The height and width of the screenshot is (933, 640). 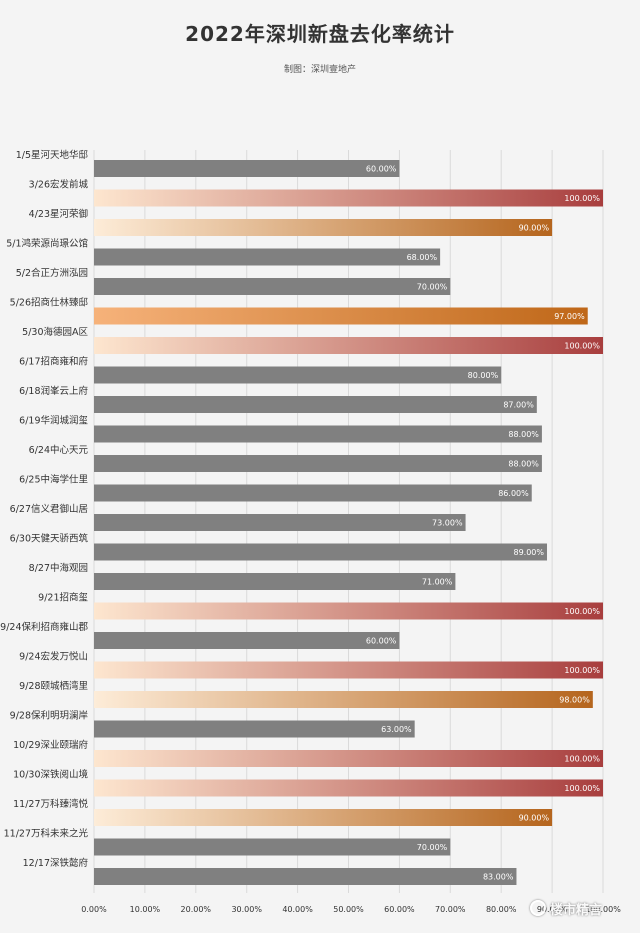 I want to click on x-tick-label: 30.00%, so click(x=246, y=909).